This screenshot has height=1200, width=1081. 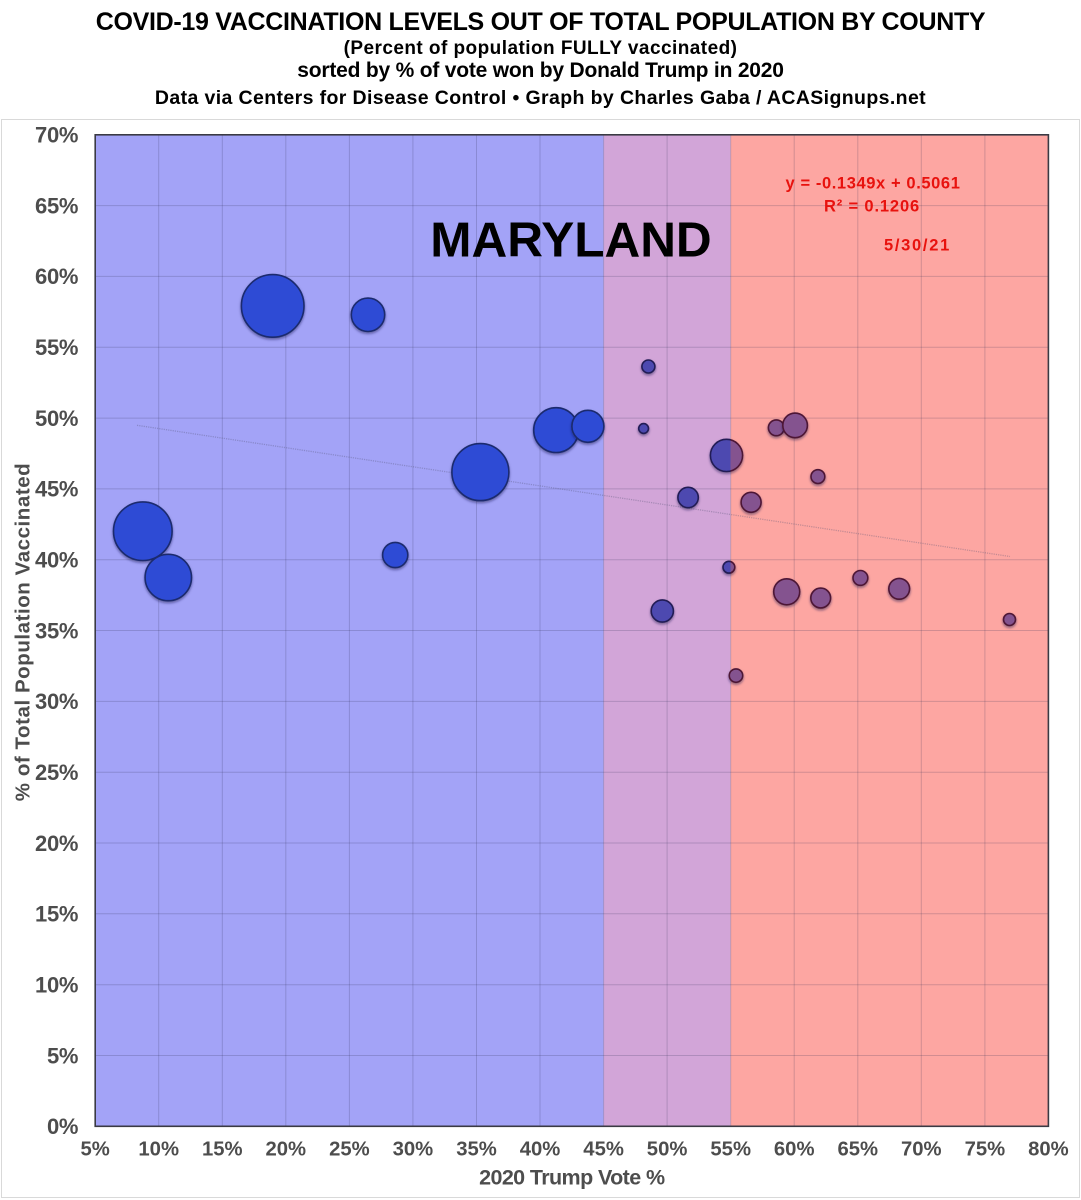 I want to click on svg-text: 5/30/21, so click(x=917, y=246).